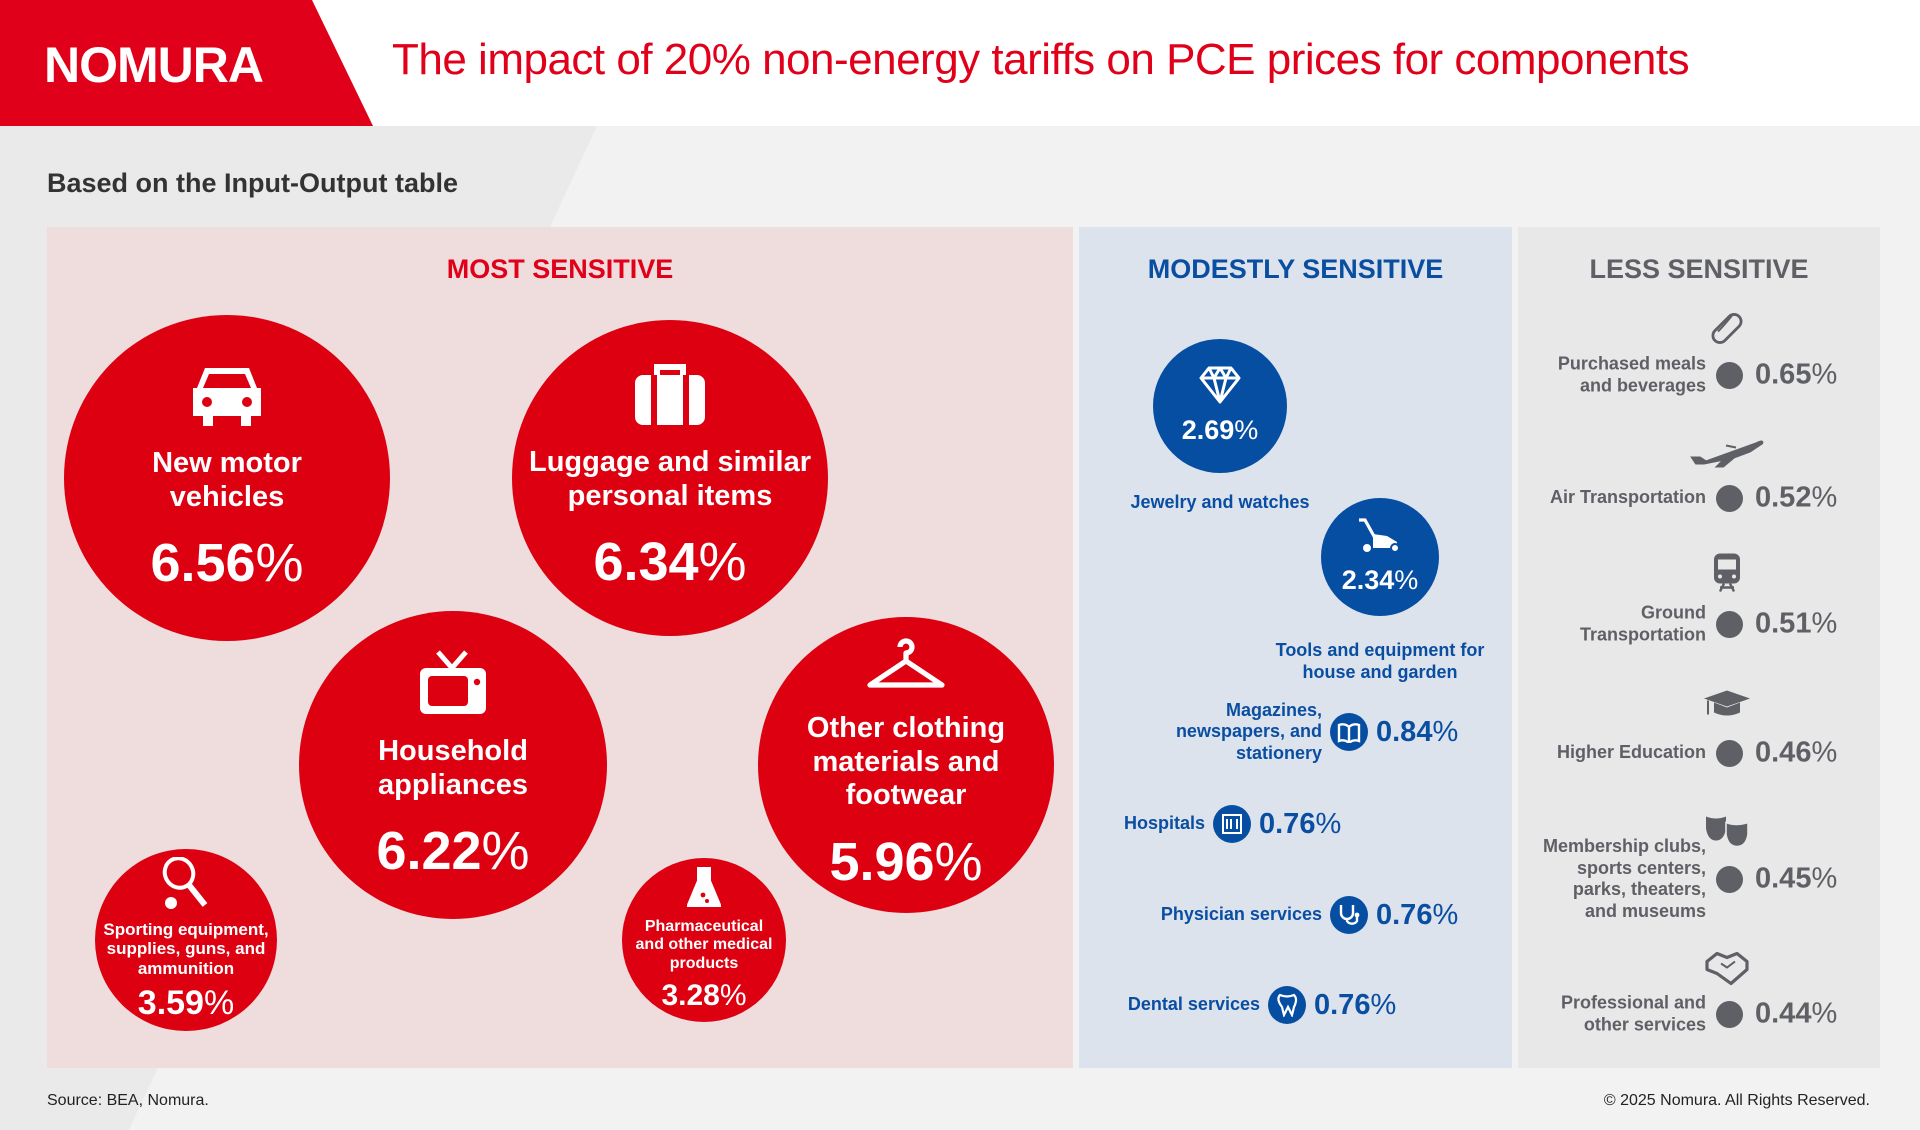 This screenshot has height=1130, width=1920. What do you see at coordinates (1368, 580) in the screenshot?
I see `value-number: 2.34` at bounding box center [1368, 580].